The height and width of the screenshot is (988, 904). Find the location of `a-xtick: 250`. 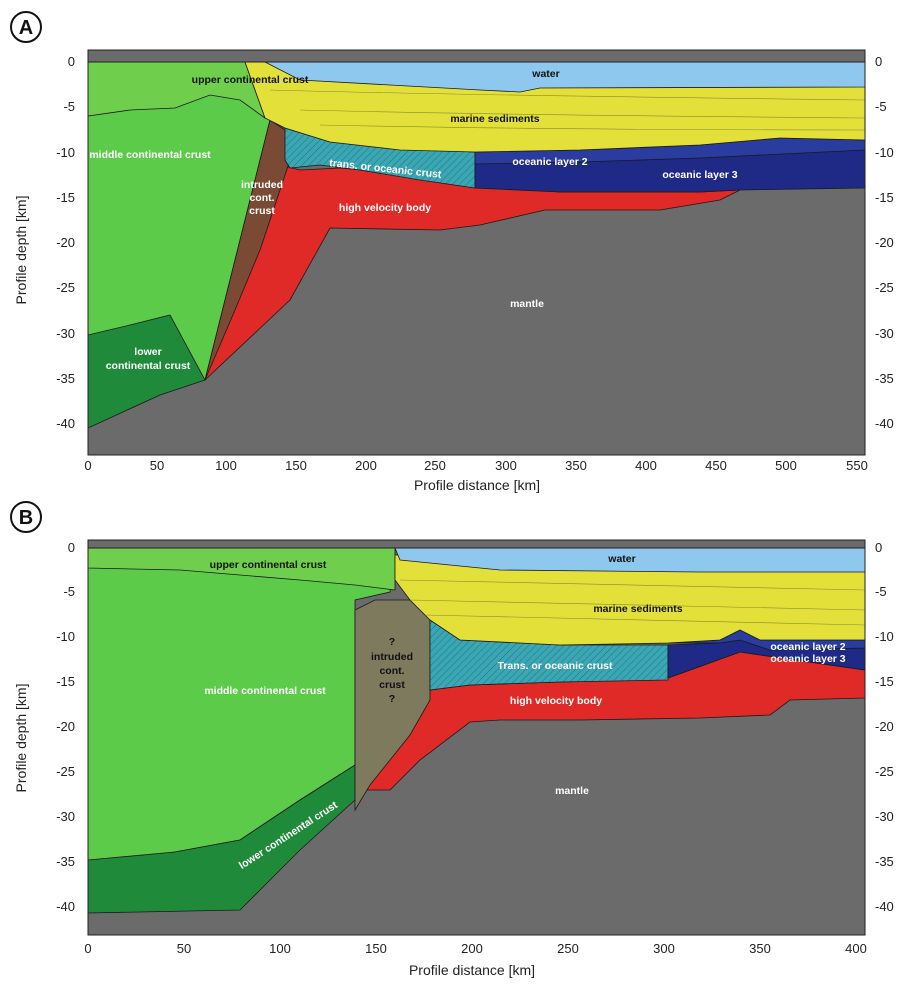

a-xtick: 250 is located at coordinates (435, 465).